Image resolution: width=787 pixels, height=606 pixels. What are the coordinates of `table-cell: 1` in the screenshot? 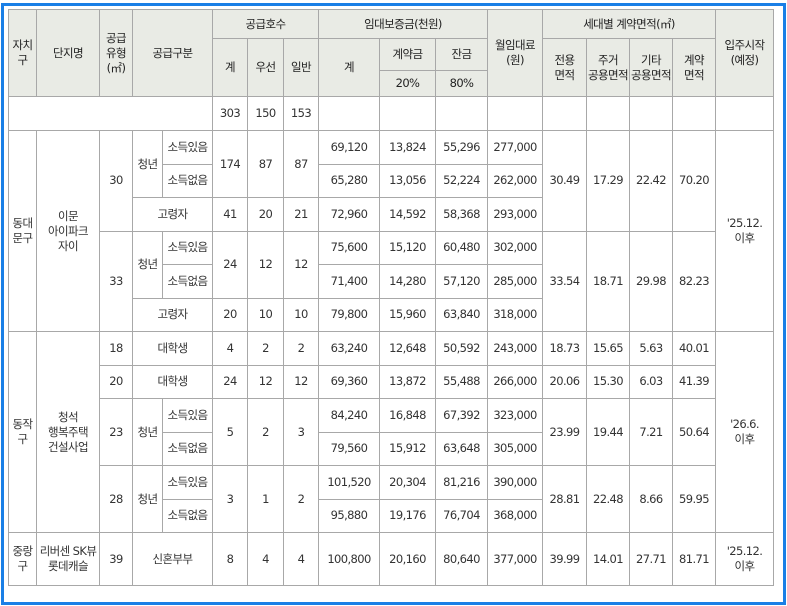 It's located at (265, 499).